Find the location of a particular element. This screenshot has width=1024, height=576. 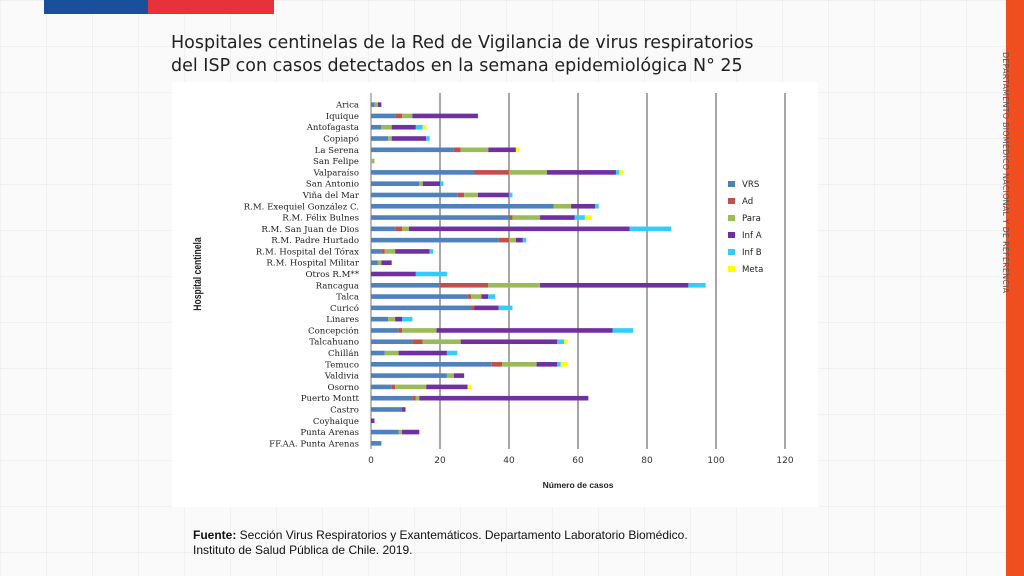

y-category-label: Valdivia is located at coordinates (341, 377).